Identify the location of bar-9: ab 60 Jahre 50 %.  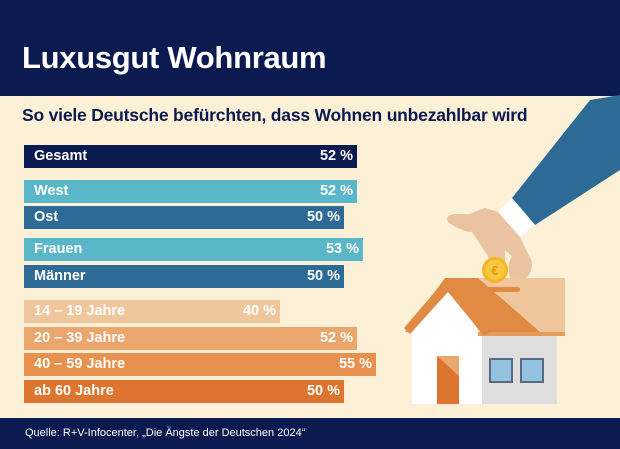
(184, 391).